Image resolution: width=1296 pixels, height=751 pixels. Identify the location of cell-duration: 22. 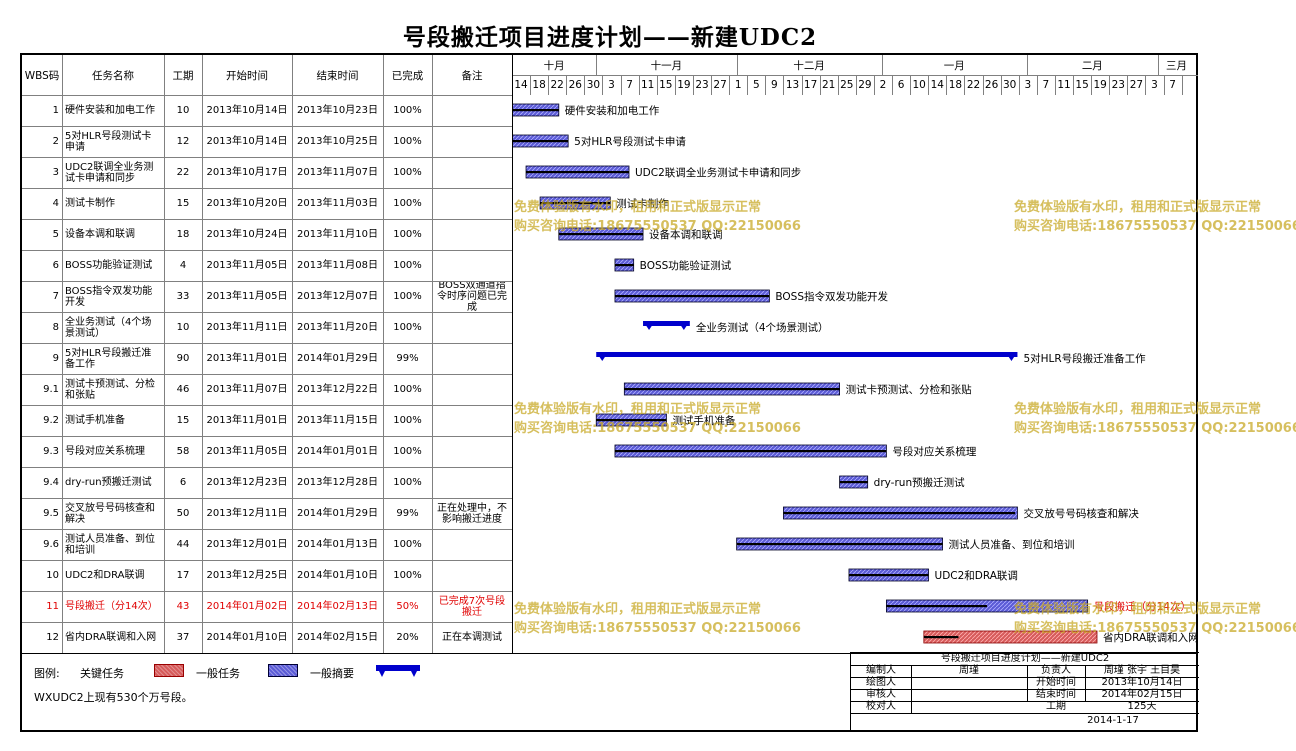
(183, 172).